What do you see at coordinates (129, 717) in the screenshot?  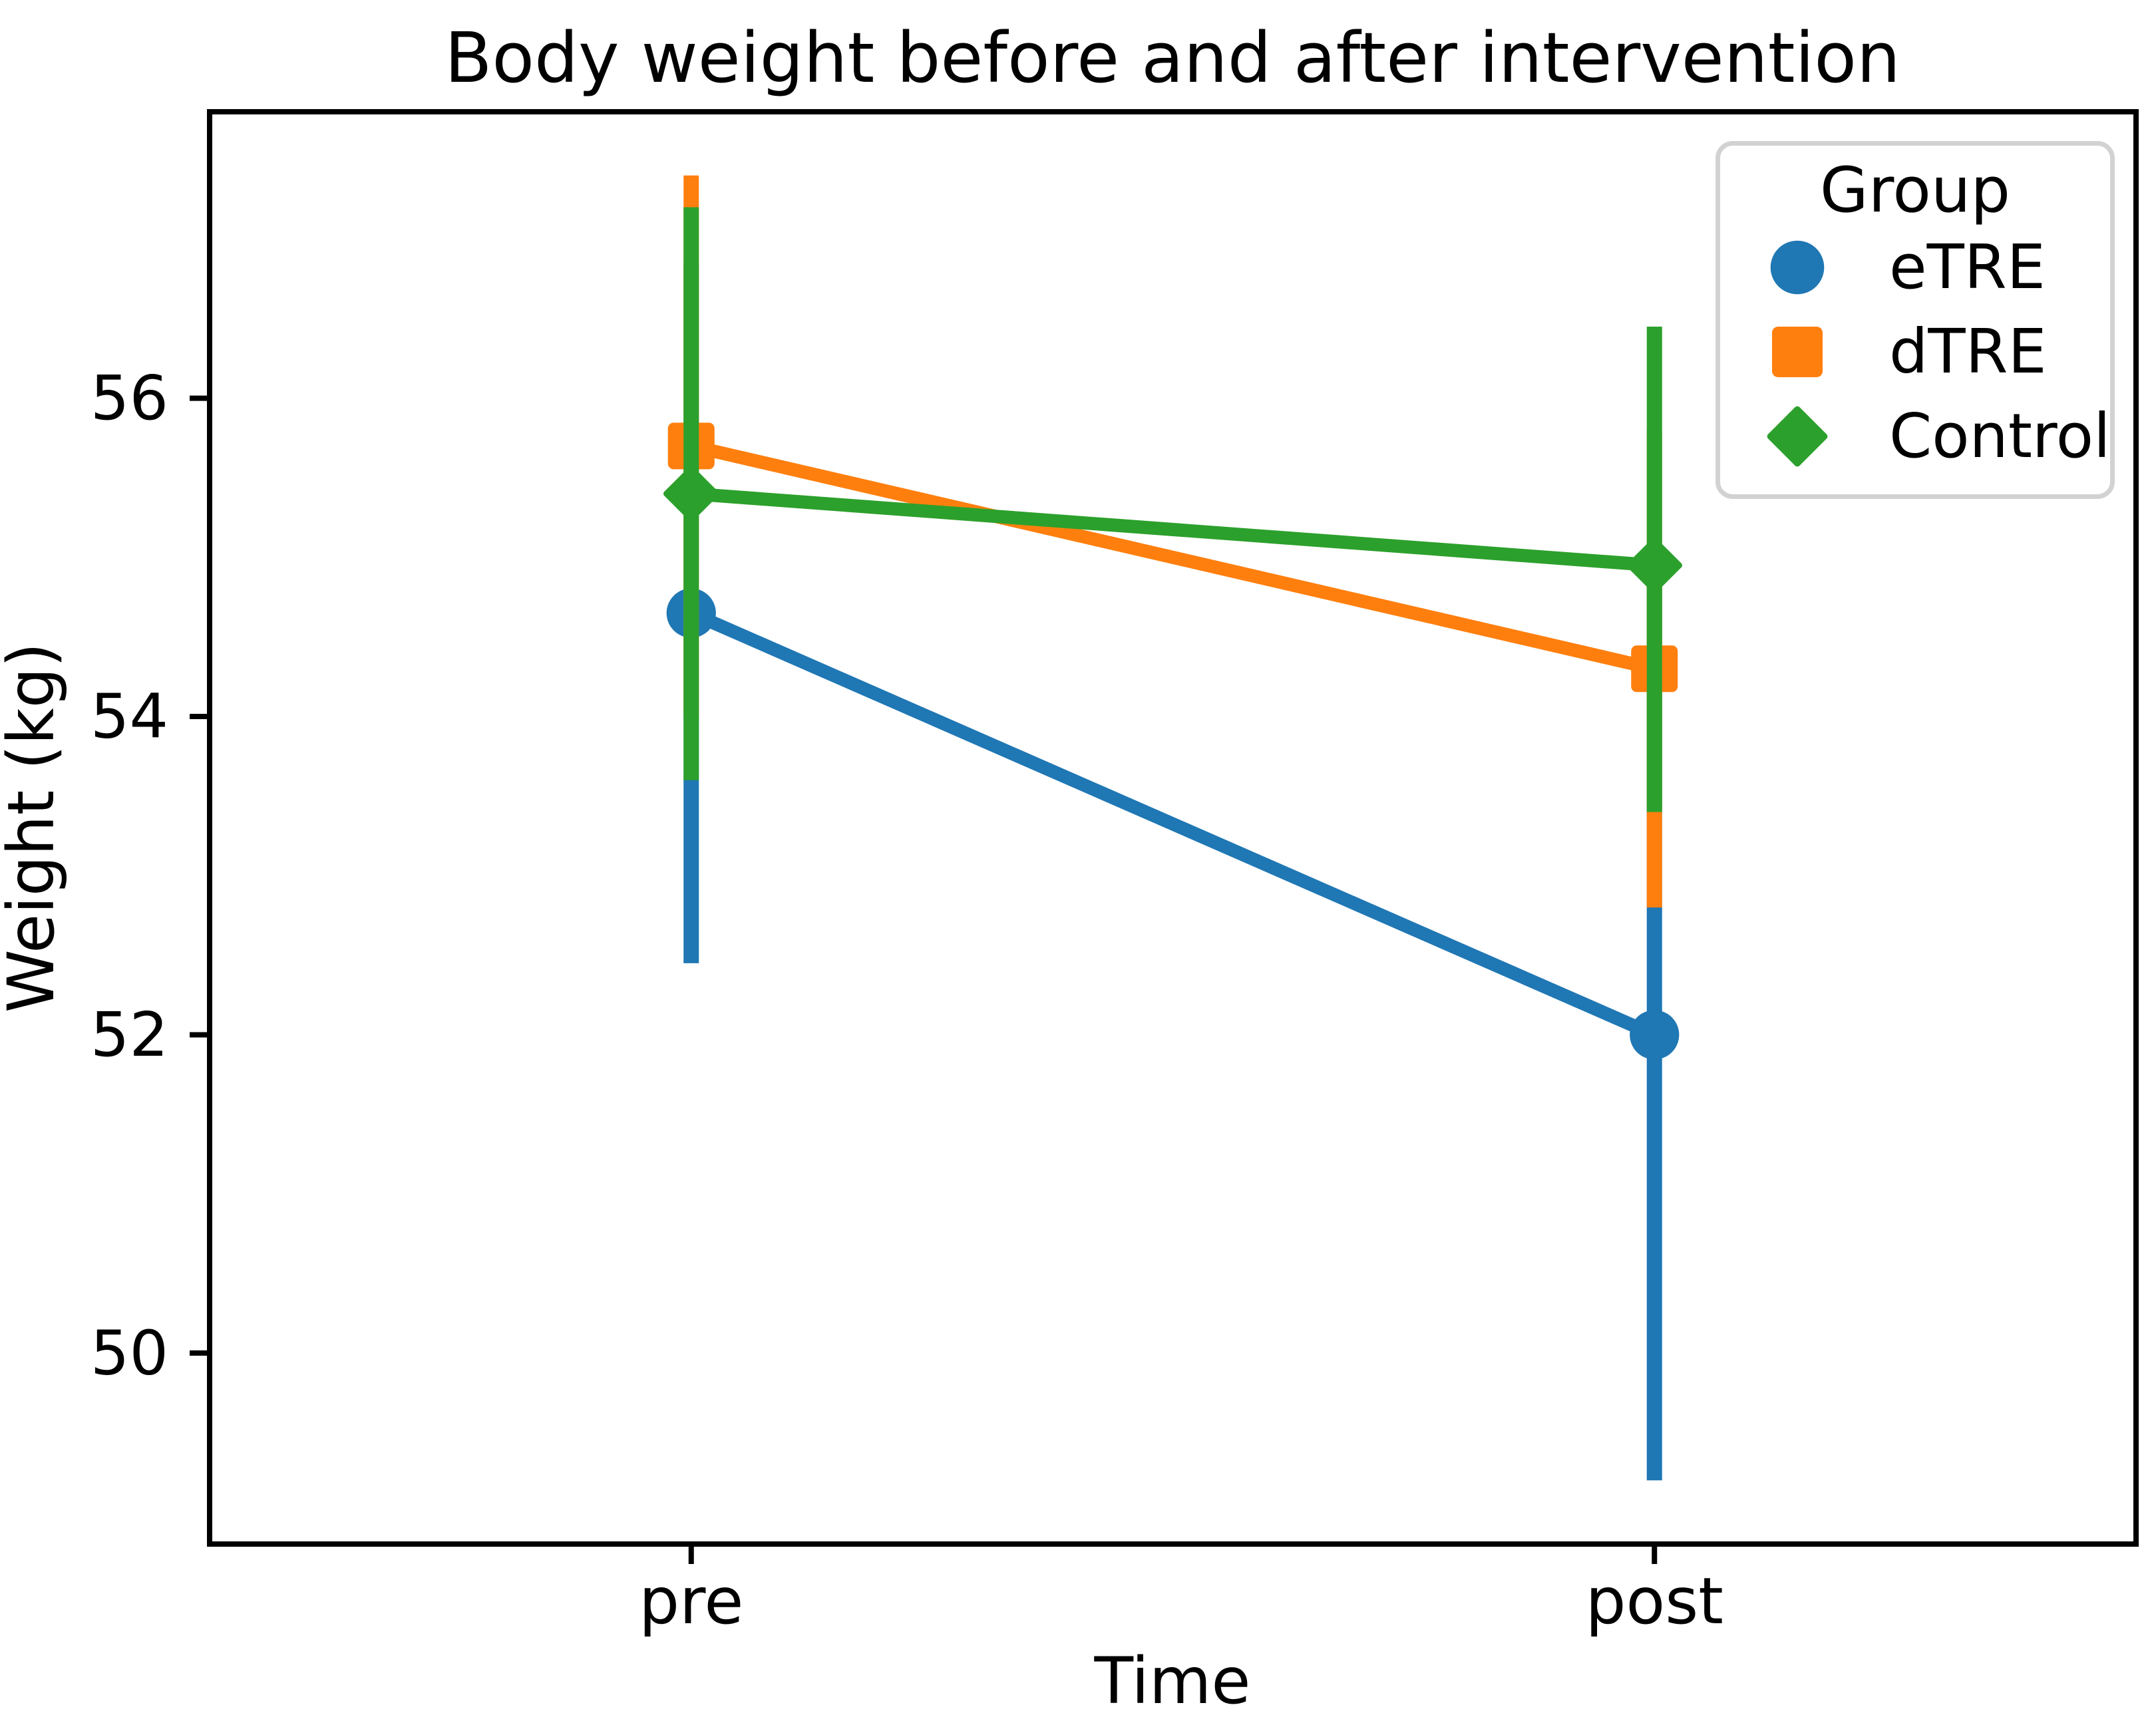 I see `y-tick-label-54: 54` at bounding box center [129, 717].